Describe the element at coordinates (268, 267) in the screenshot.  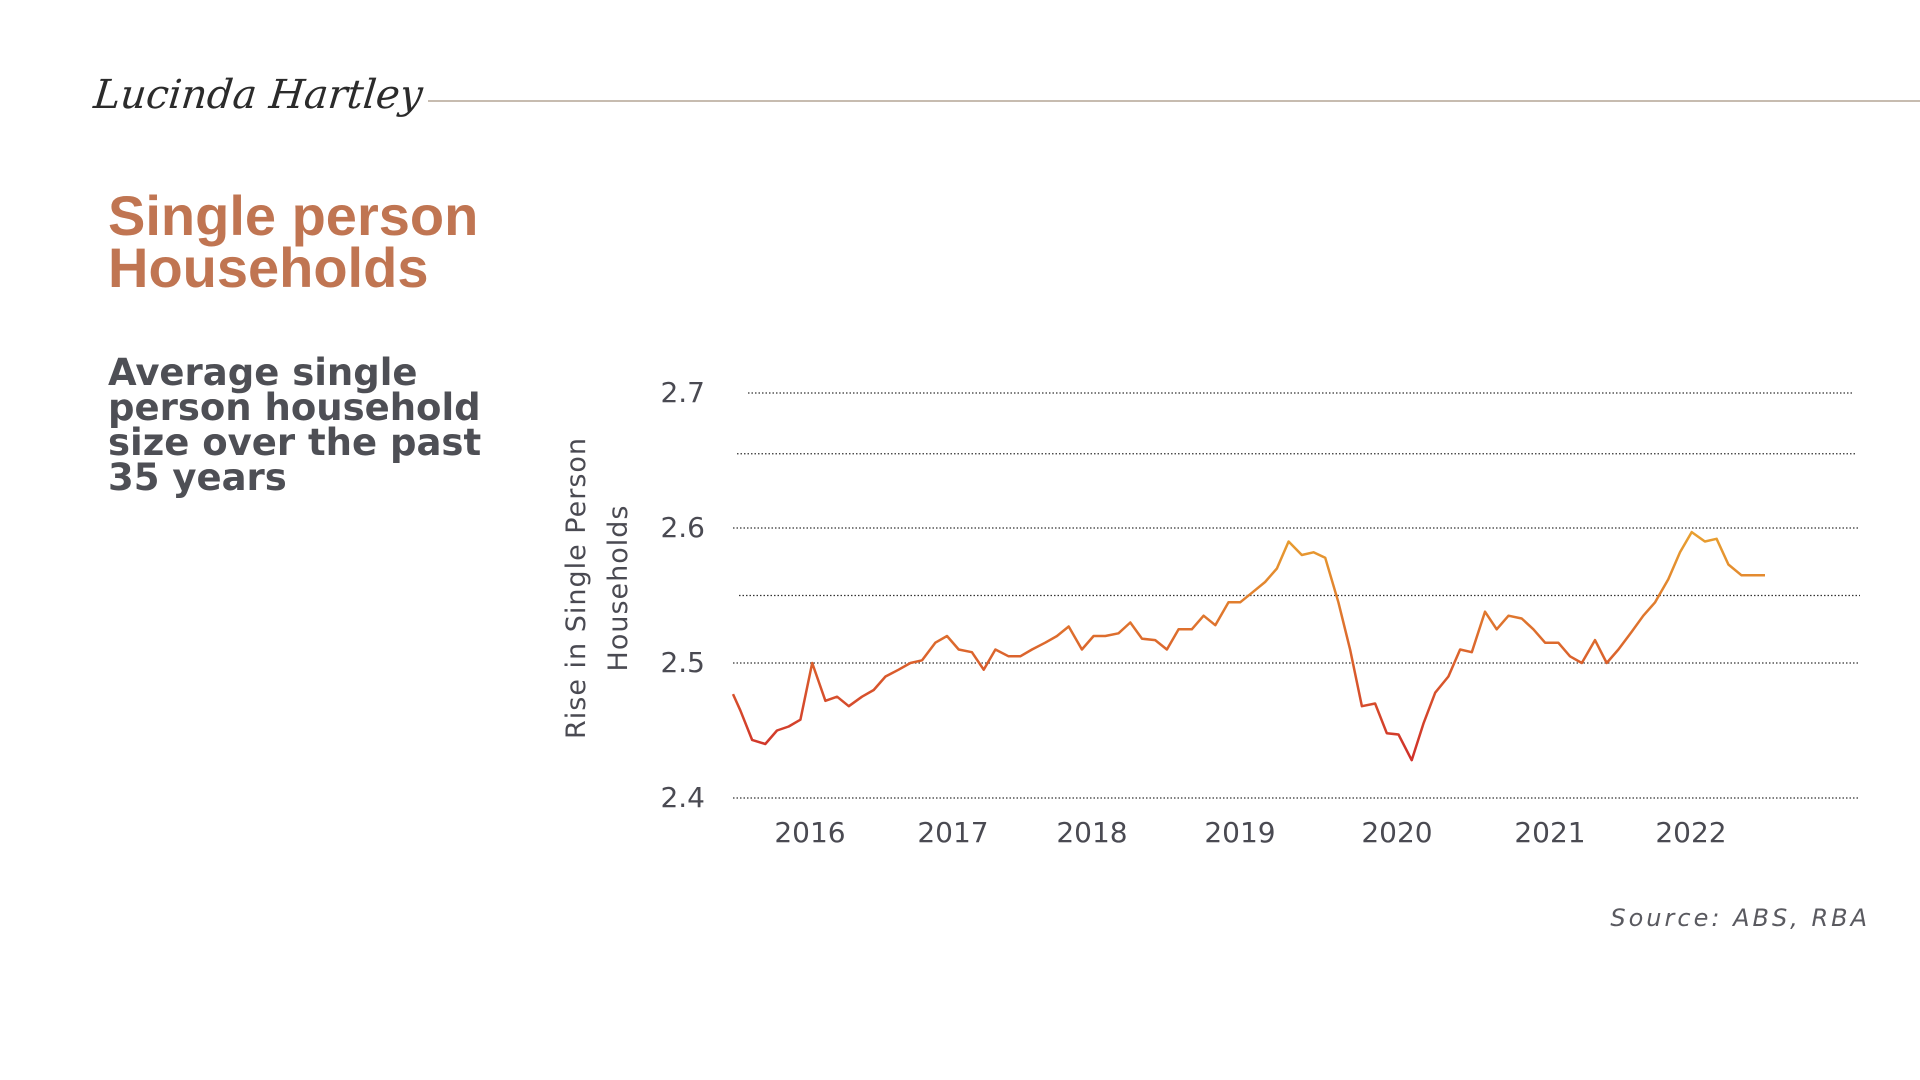
I see `title-line-2: Households` at that location.